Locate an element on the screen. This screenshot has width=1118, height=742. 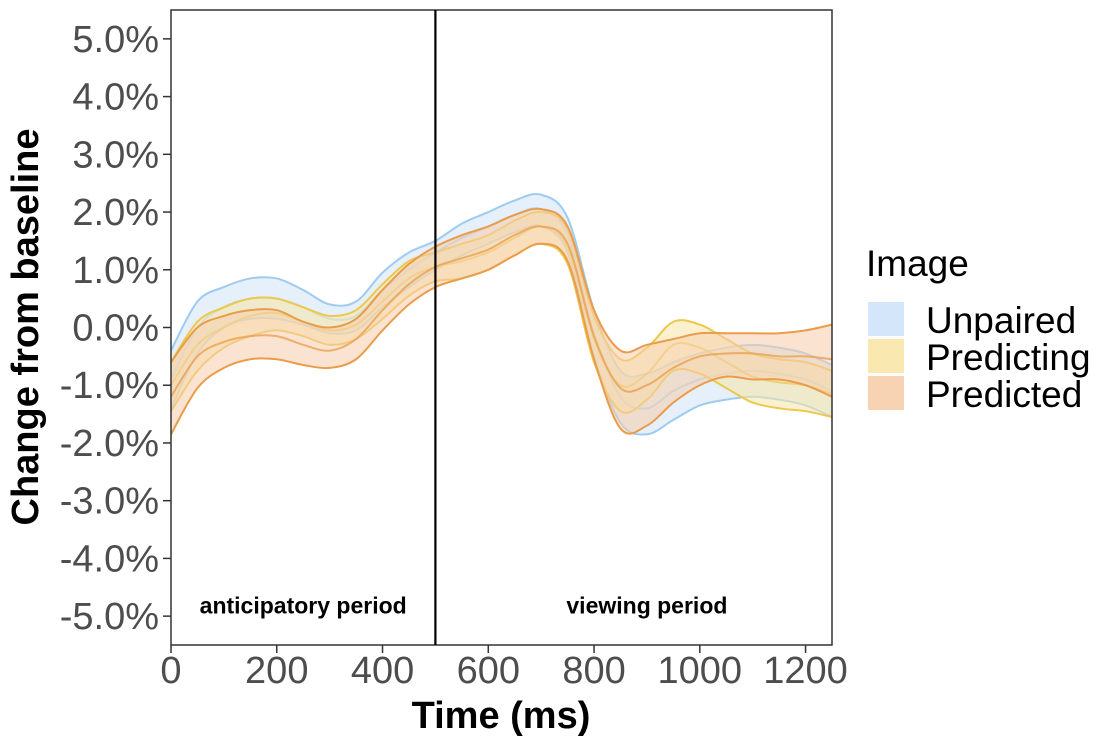
x-tick-label: 200 is located at coordinates (276, 671).